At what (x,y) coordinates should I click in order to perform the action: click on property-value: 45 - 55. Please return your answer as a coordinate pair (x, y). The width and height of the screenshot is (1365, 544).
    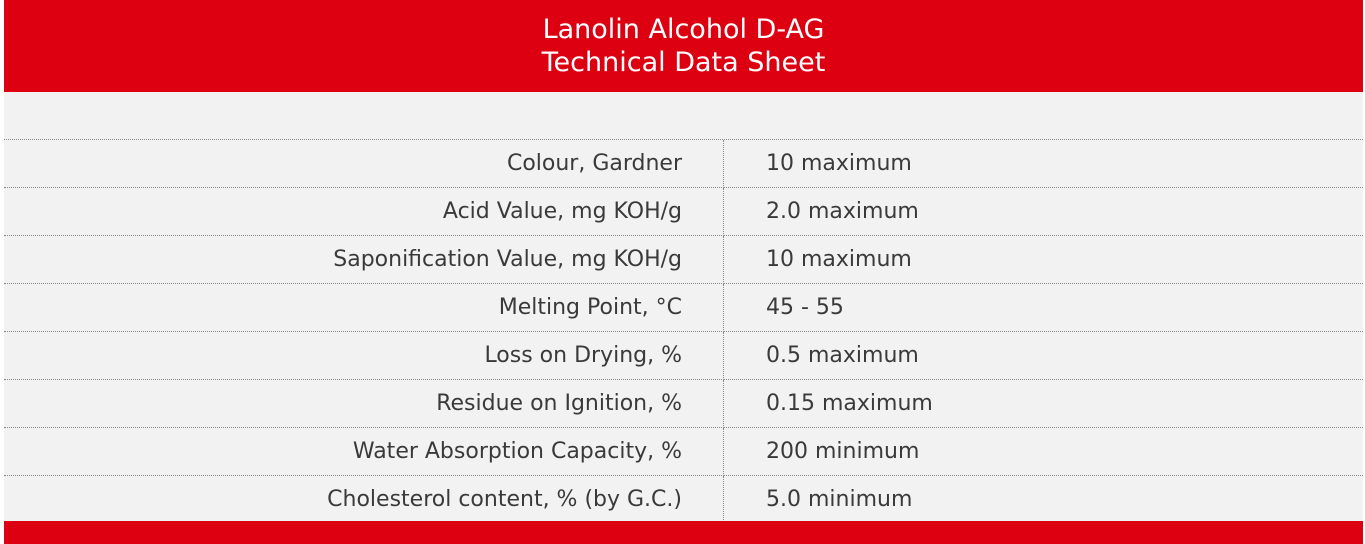
    Looking at the image, I should click on (1043, 307).